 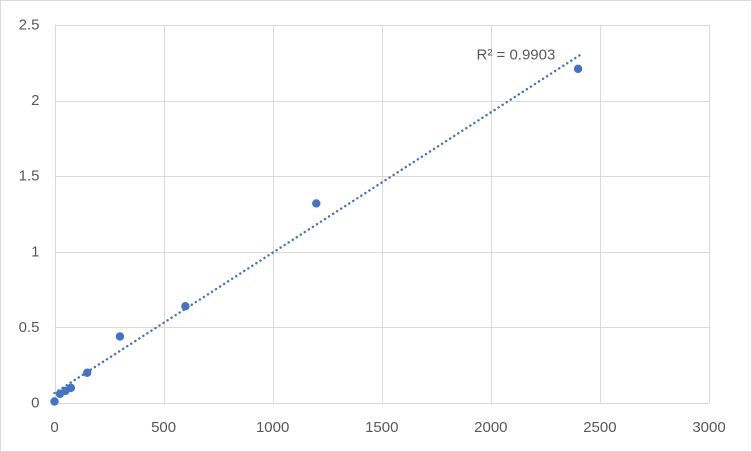 I want to click on x-axis-tick-label: 500, so click(x=163, y=427).